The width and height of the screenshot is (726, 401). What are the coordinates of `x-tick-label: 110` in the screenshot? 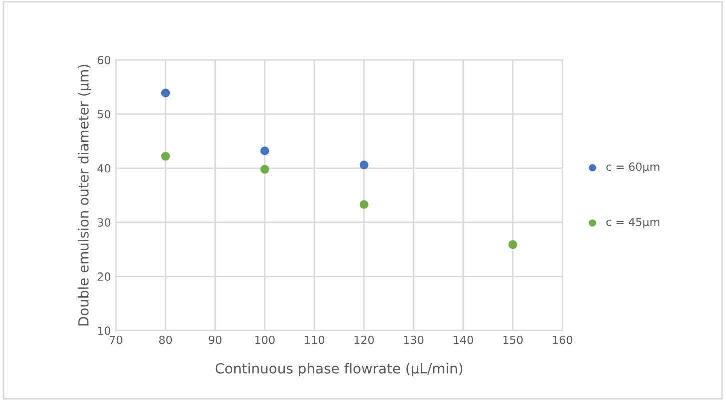 It's located at (314, 340).